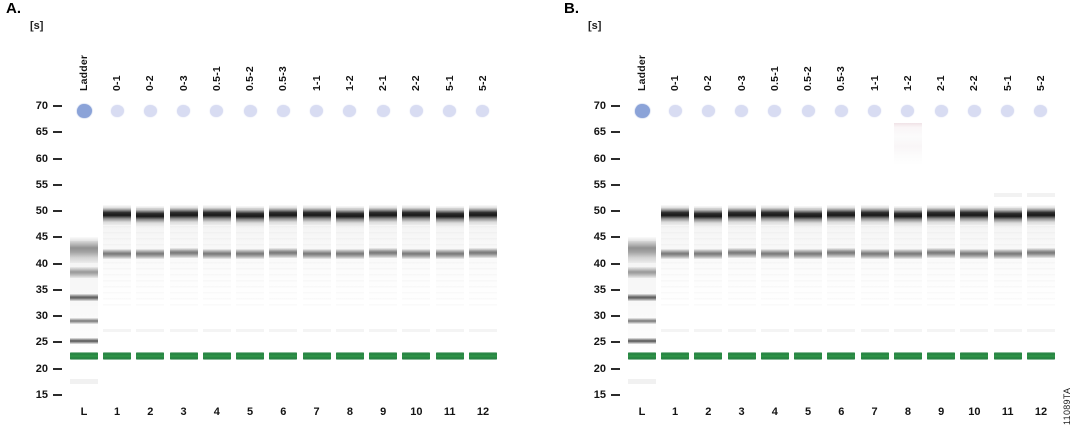 Image resolution: width=1080 pixels, height=432 pixels. I want to click on y-tick-label: 65, so click(599, 132).